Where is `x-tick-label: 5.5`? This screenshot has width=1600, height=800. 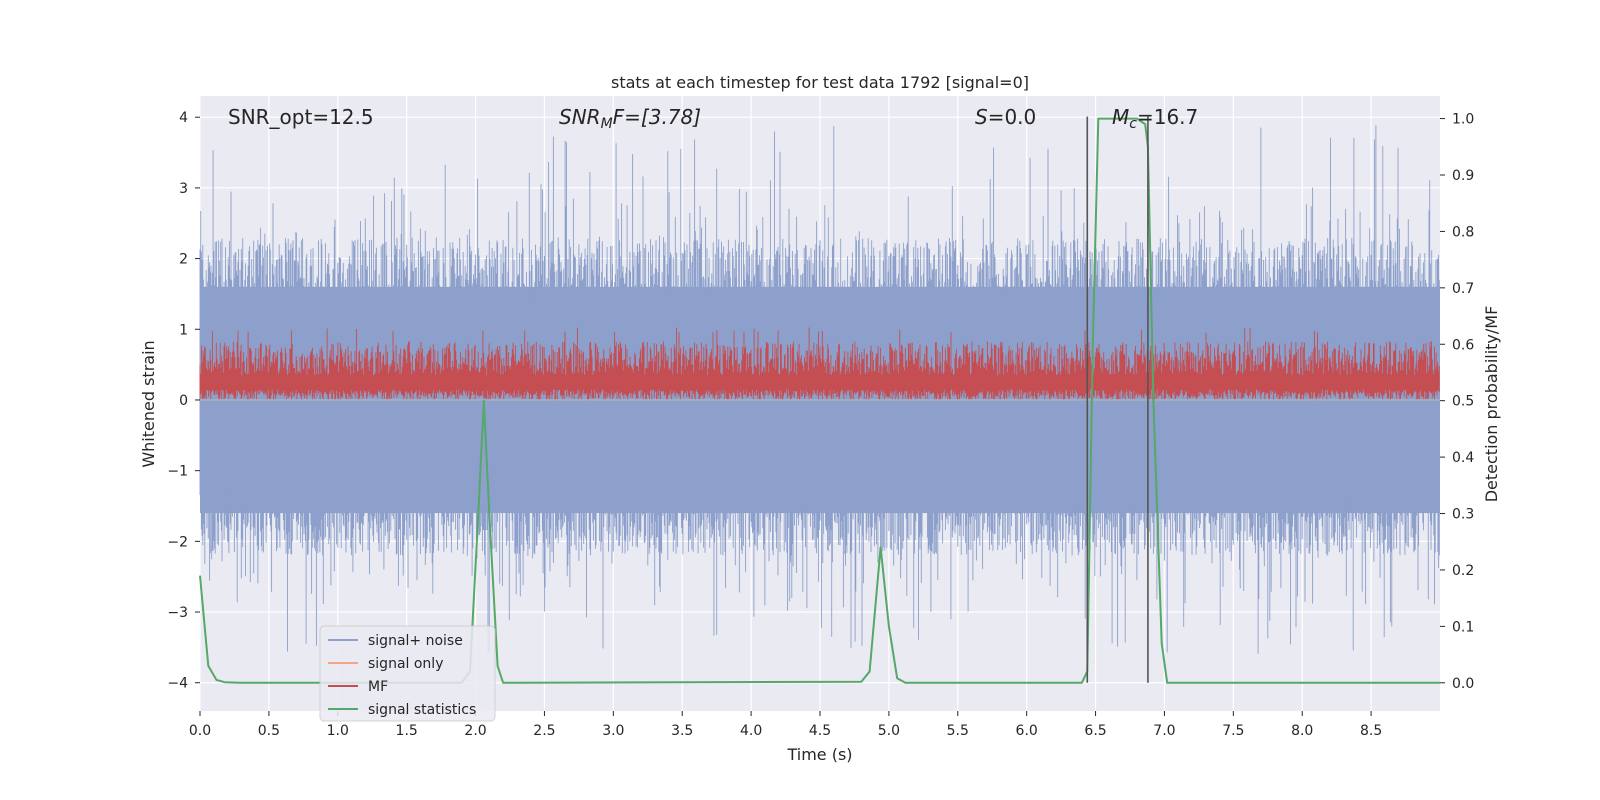
x-tick-label: 5.5 is located at coordinates (958, 731).